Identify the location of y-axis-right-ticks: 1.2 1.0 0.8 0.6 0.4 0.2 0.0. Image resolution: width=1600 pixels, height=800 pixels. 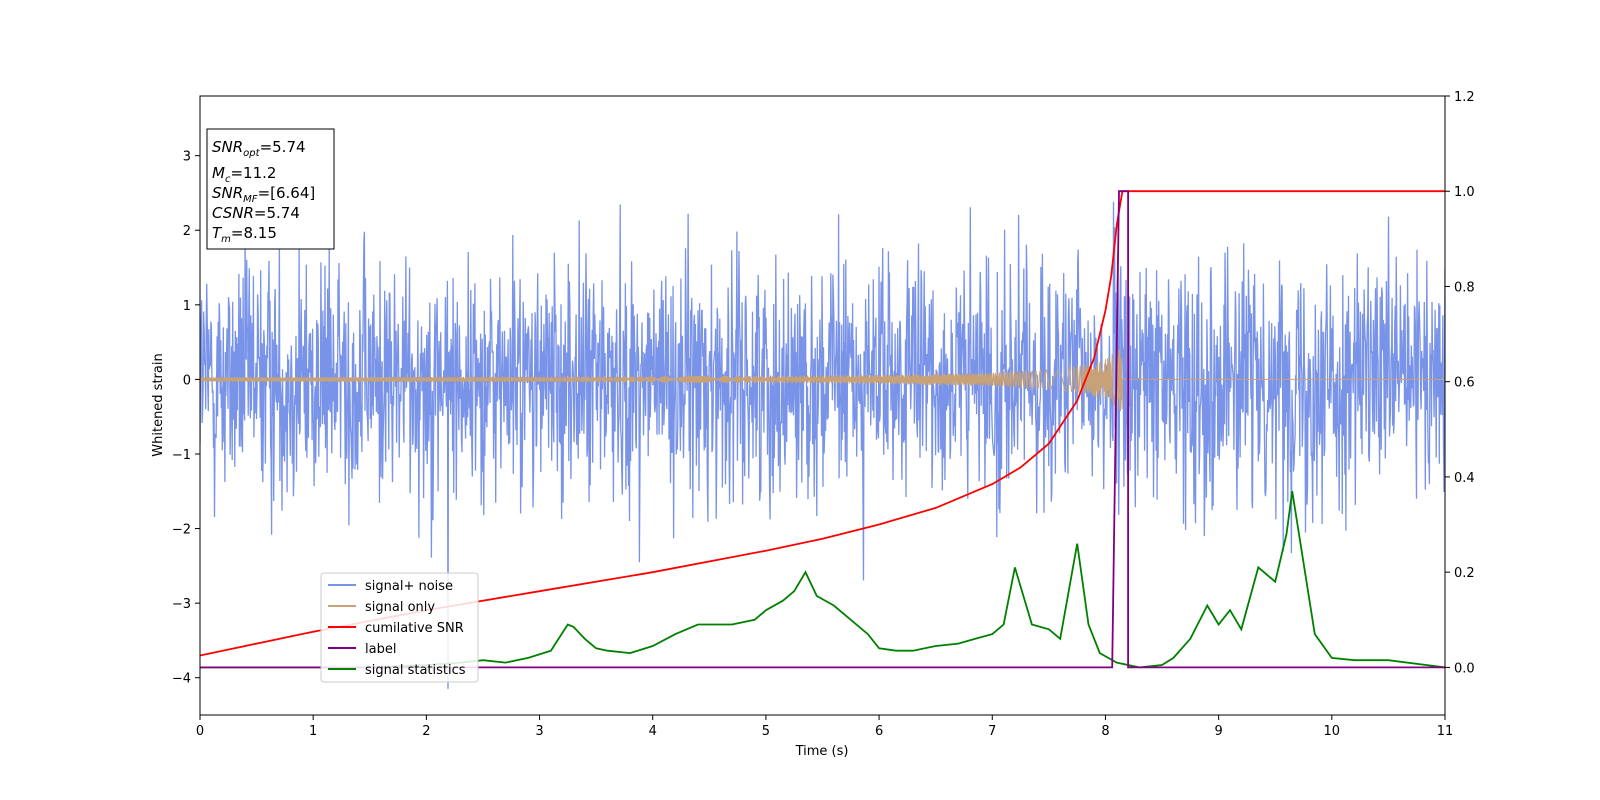
(1460, 383).